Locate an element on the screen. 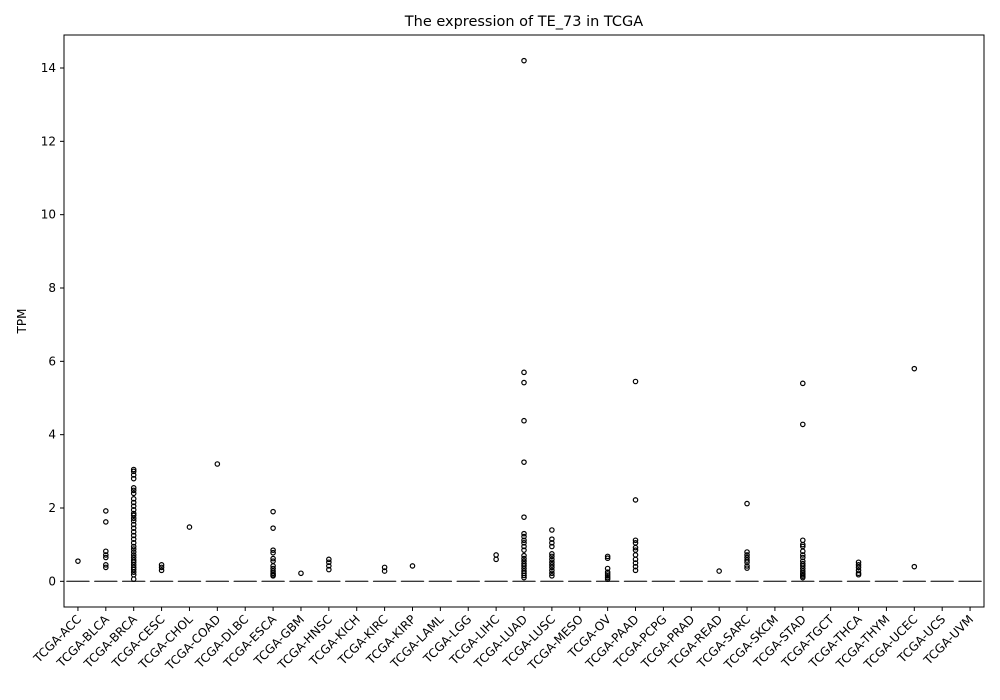 The image size is (1000, 700). y-tick-label: 4 is located at coordinates (52, 435).